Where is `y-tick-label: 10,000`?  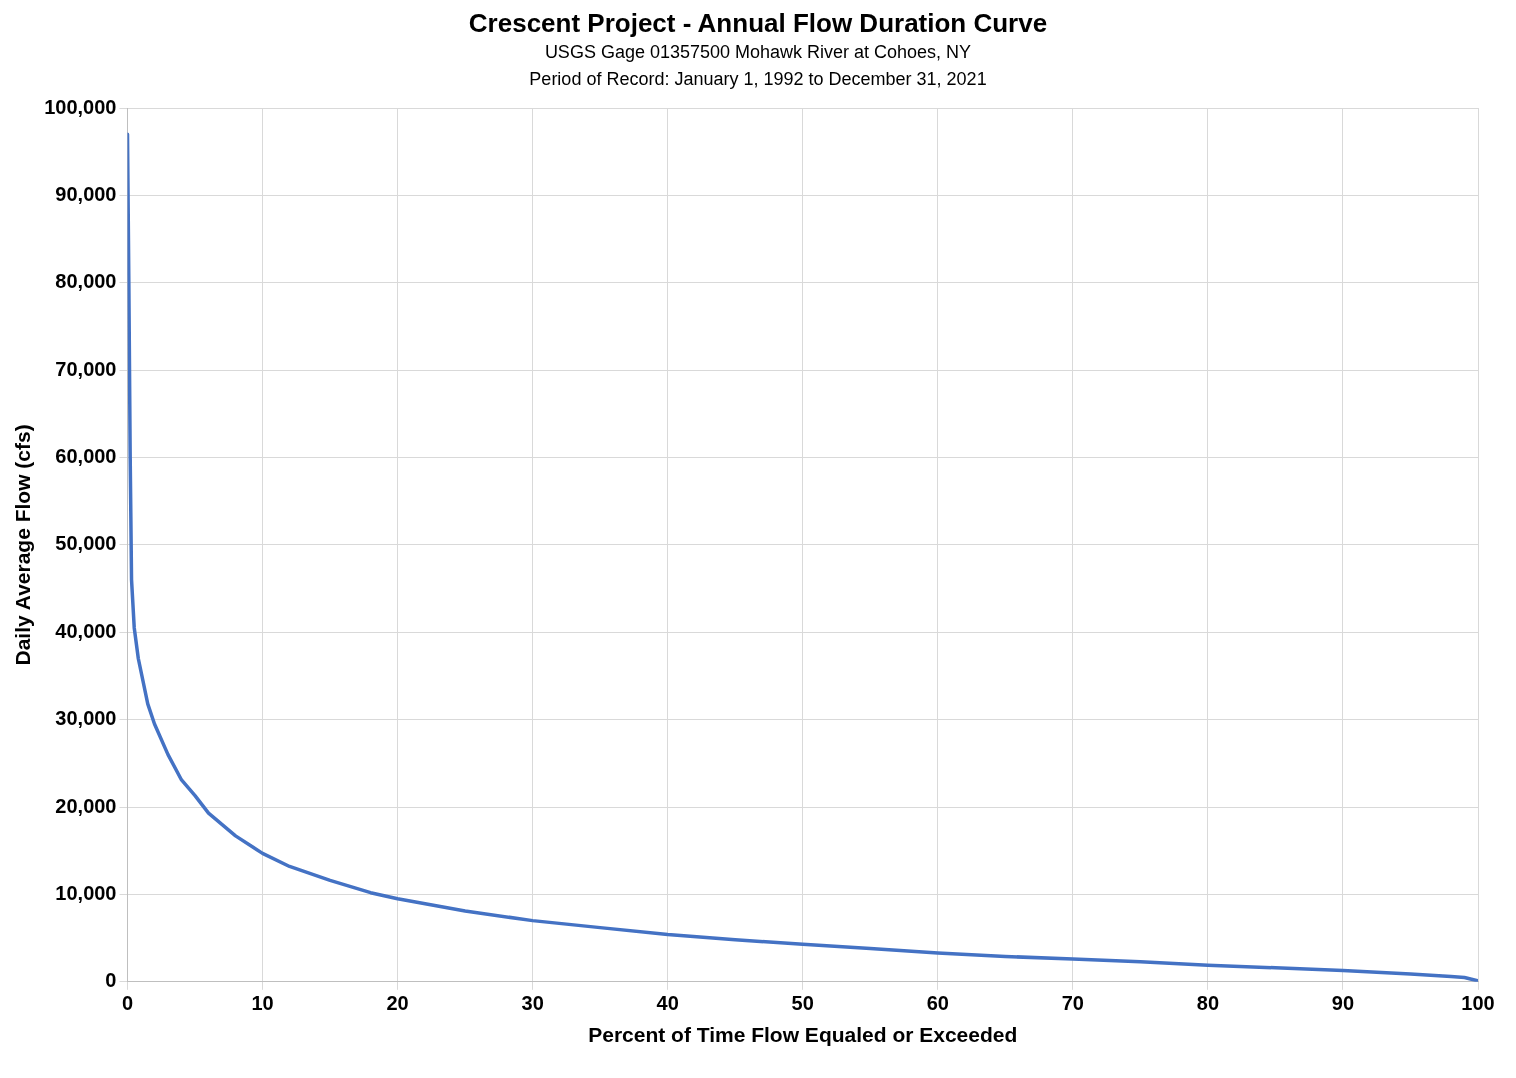
y-tick-label: 10,000 is located at coordinates (86, 892).